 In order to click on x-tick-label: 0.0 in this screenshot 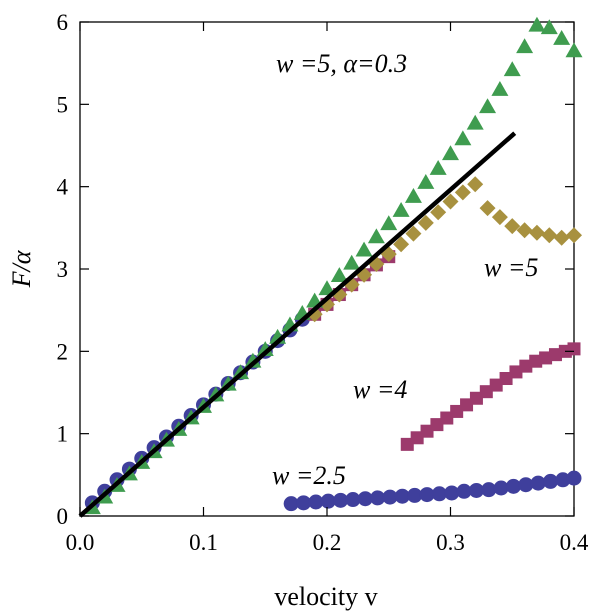, I will do `click(80, 542)`.